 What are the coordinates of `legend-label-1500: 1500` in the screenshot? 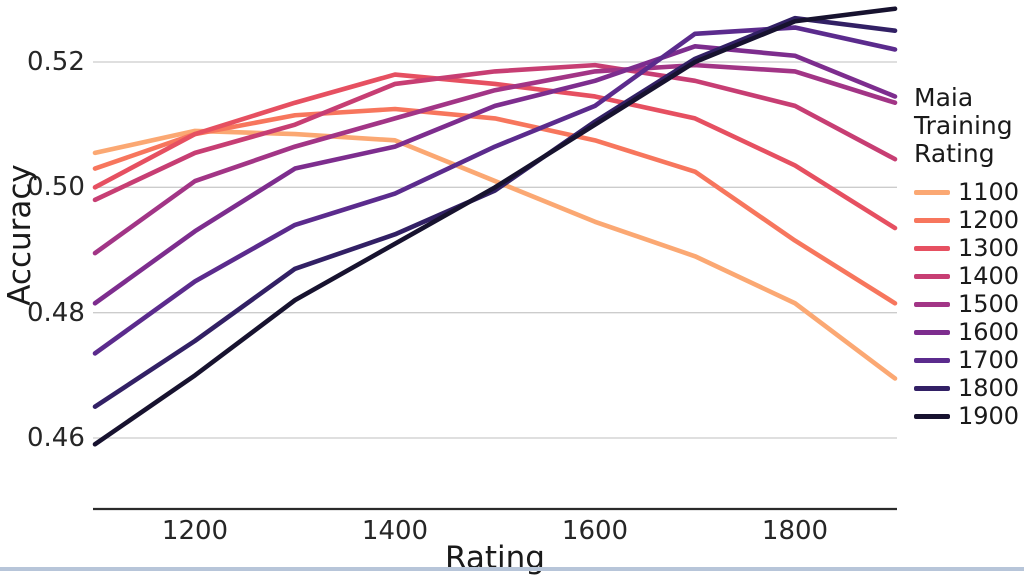 It's located at (989, 304).